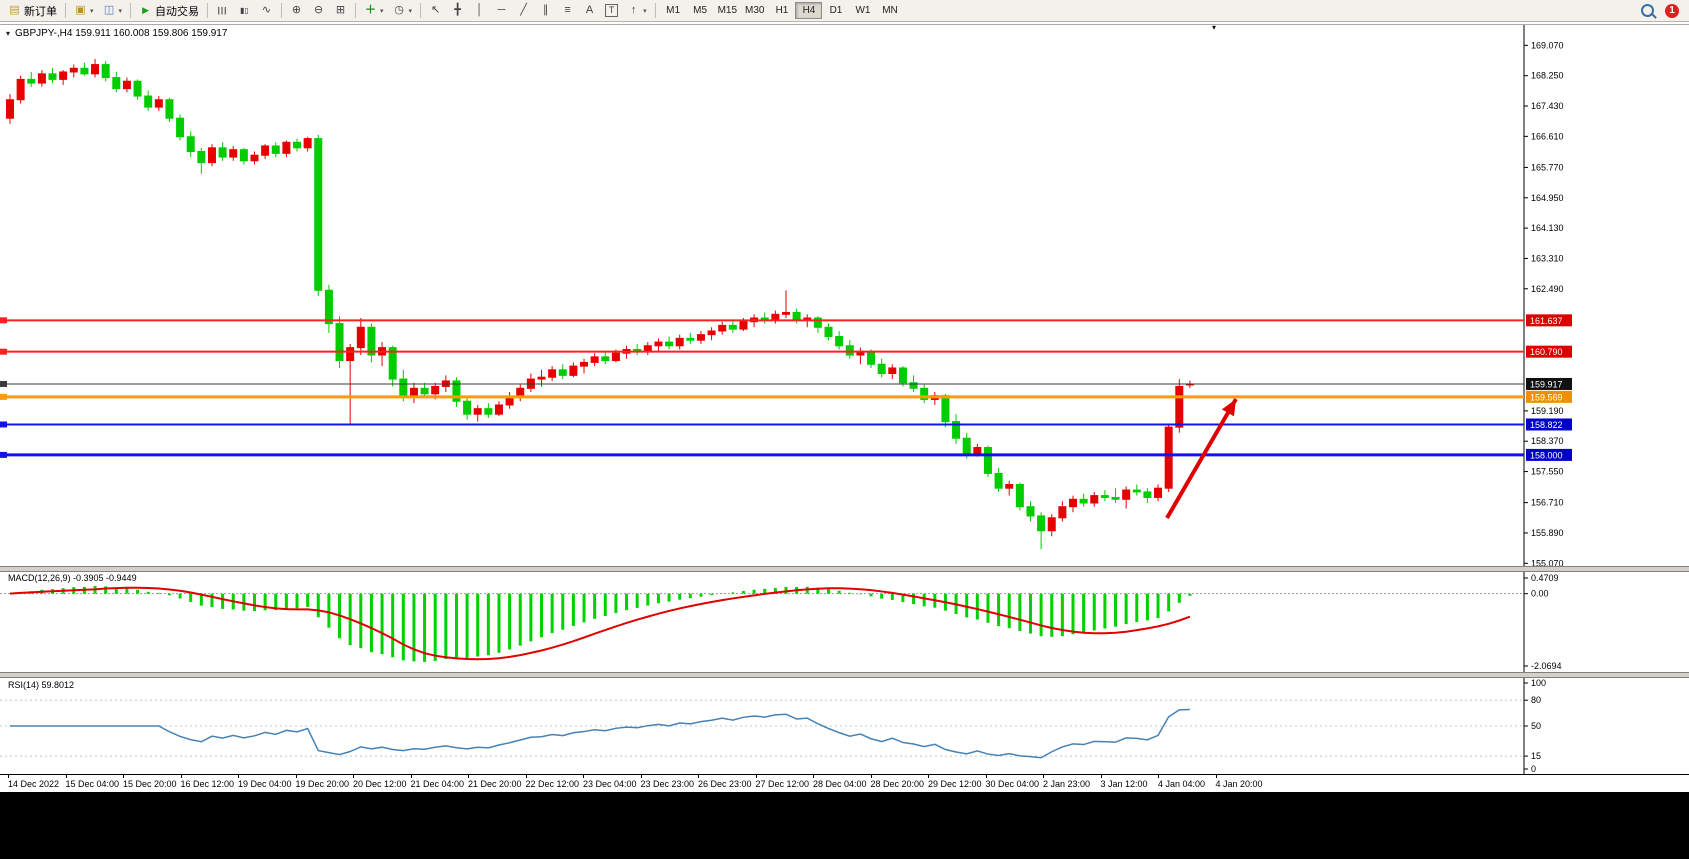 This screenshot has height=859, width=1689. Describe the element at coordinates (835, 10) in the screenshot. I see `timeframe-d1-button: D1` at that location.